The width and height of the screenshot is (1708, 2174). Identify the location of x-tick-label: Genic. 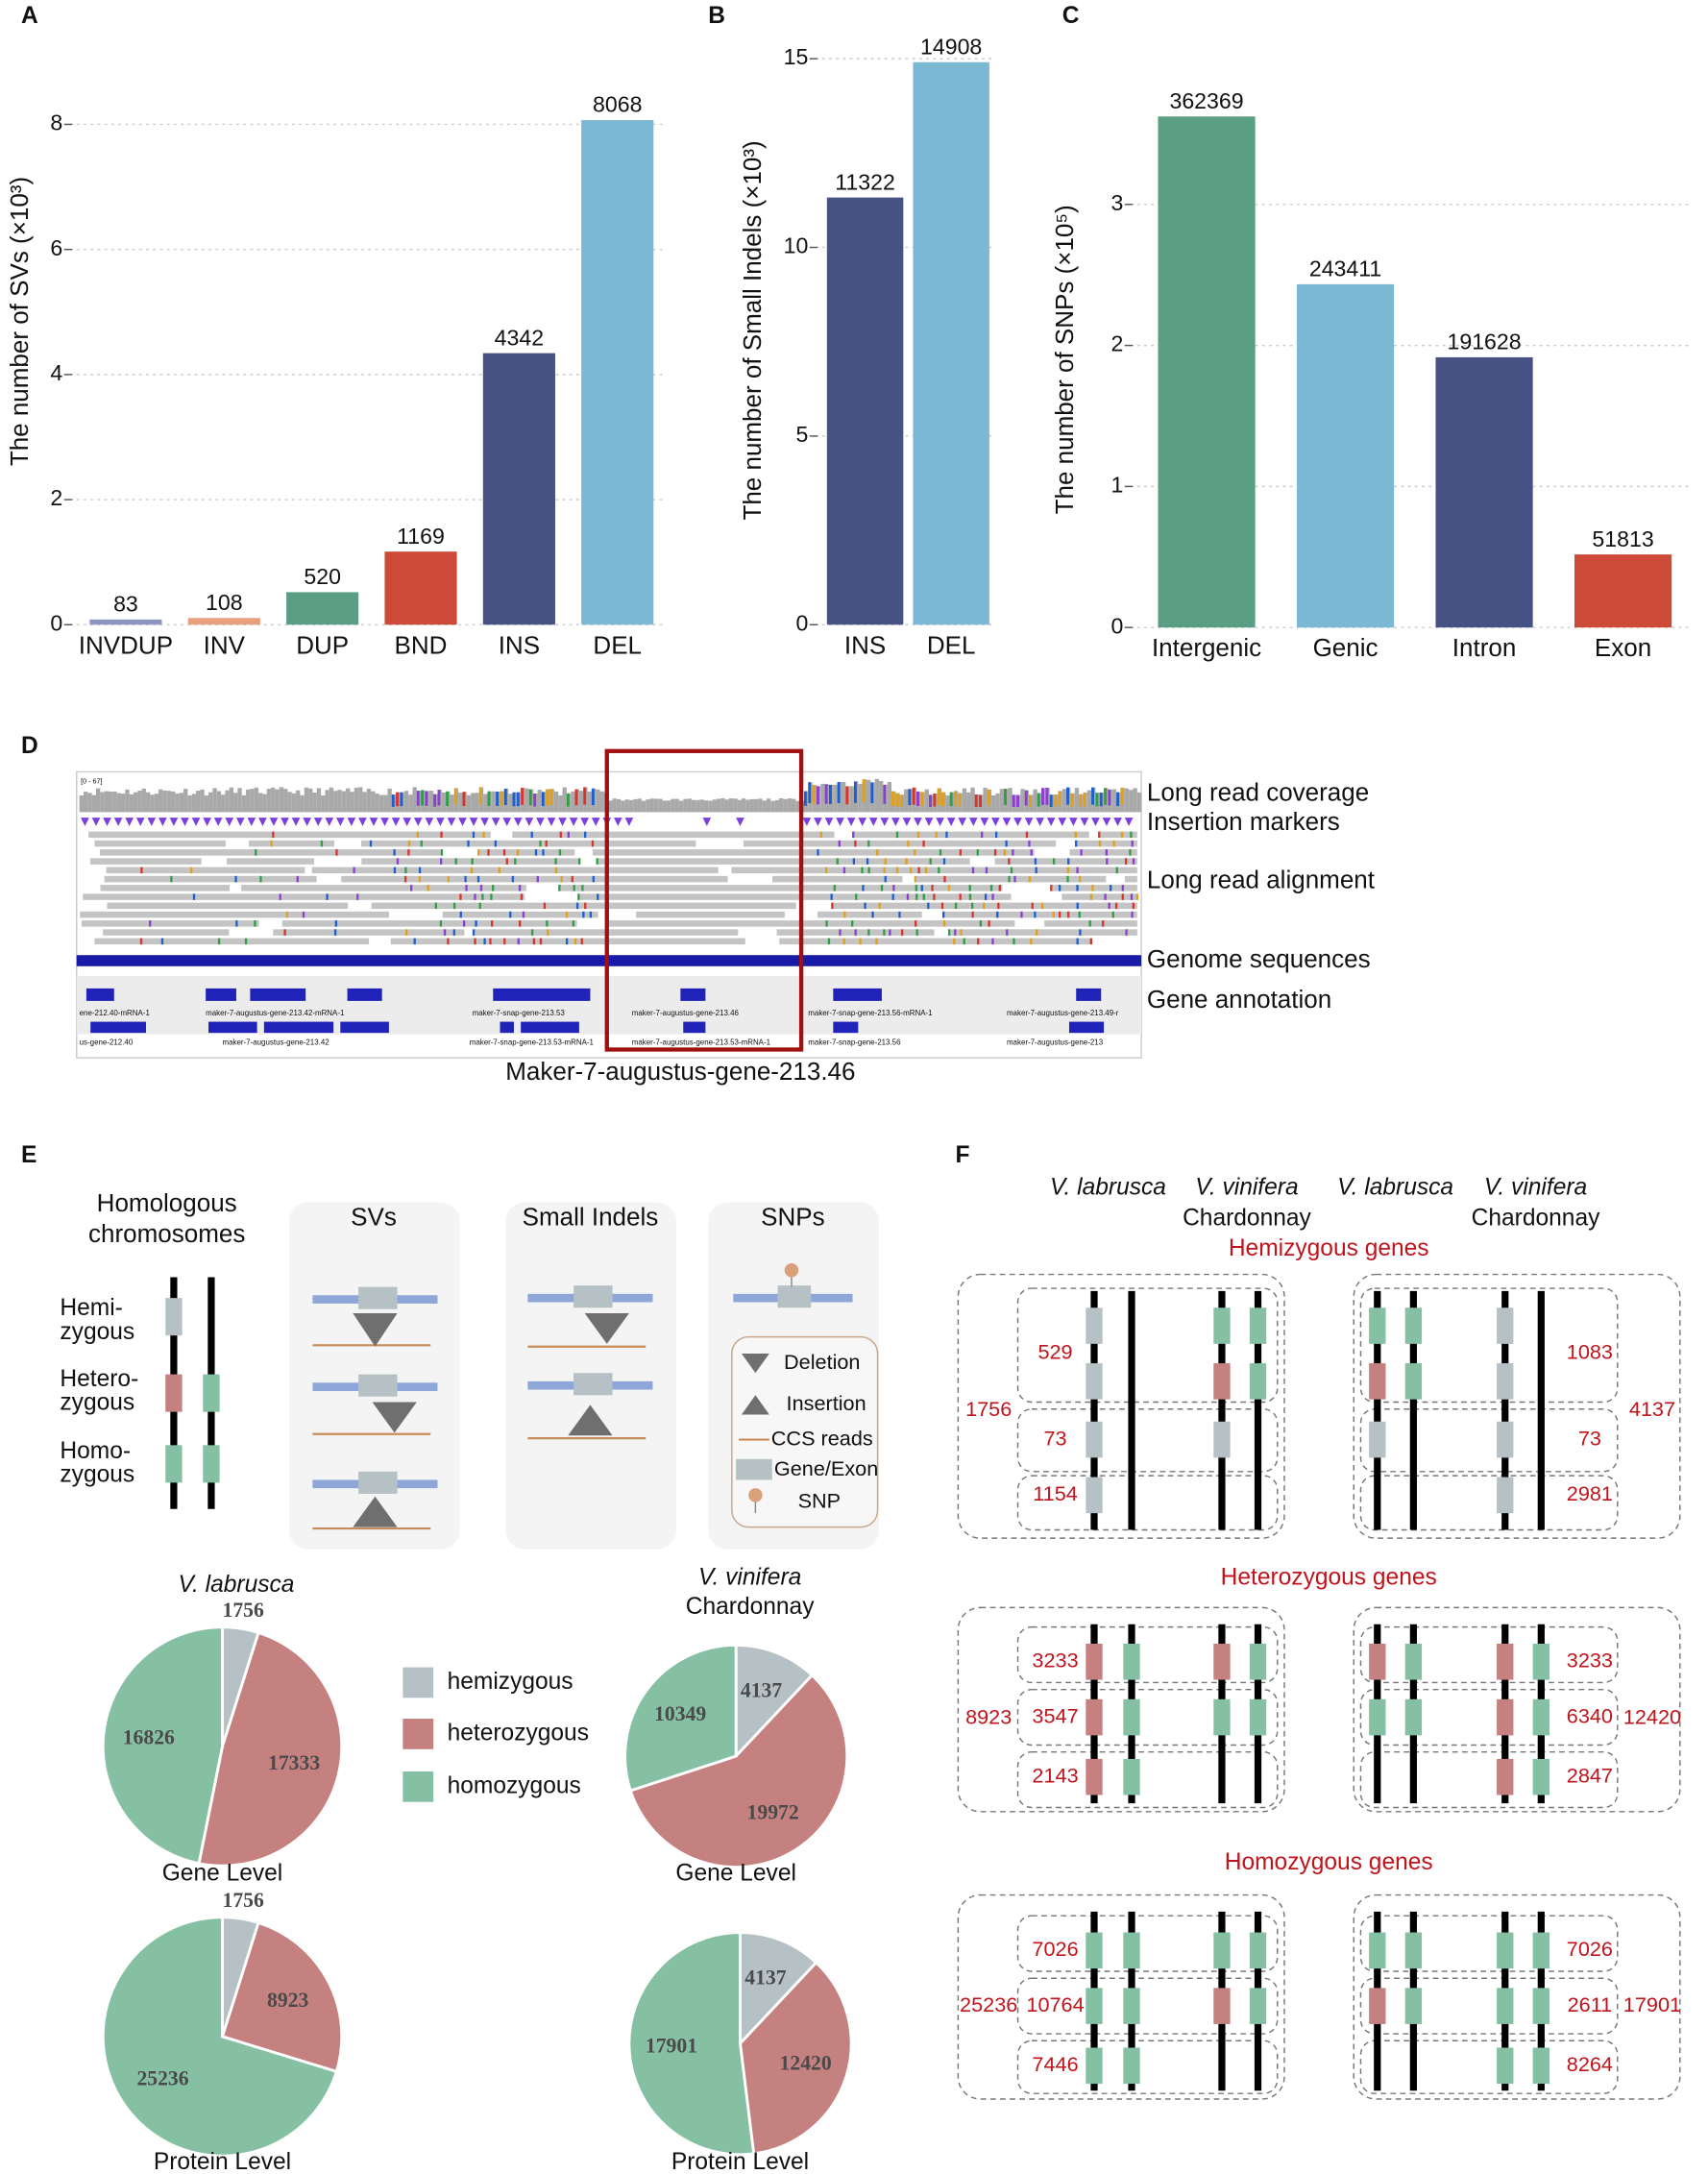
(1346, 647).